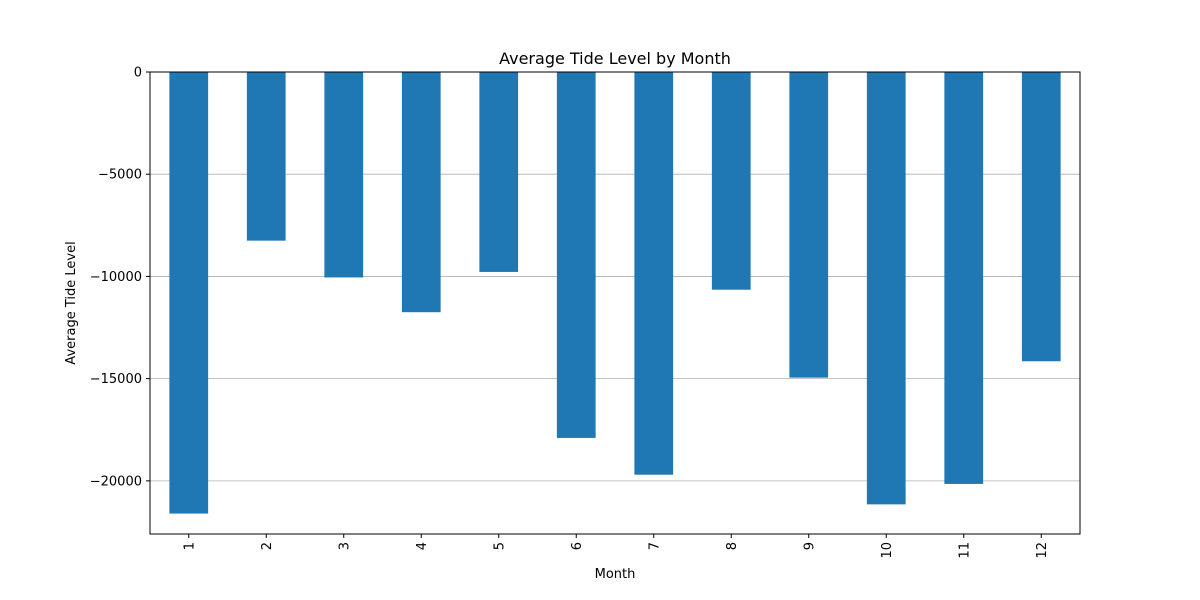 The height and width of the screenshot is (600, 1200). Describe the element at coordinates (577, 546) in the screenshot. I see `x-tick-label: 6` at that location.